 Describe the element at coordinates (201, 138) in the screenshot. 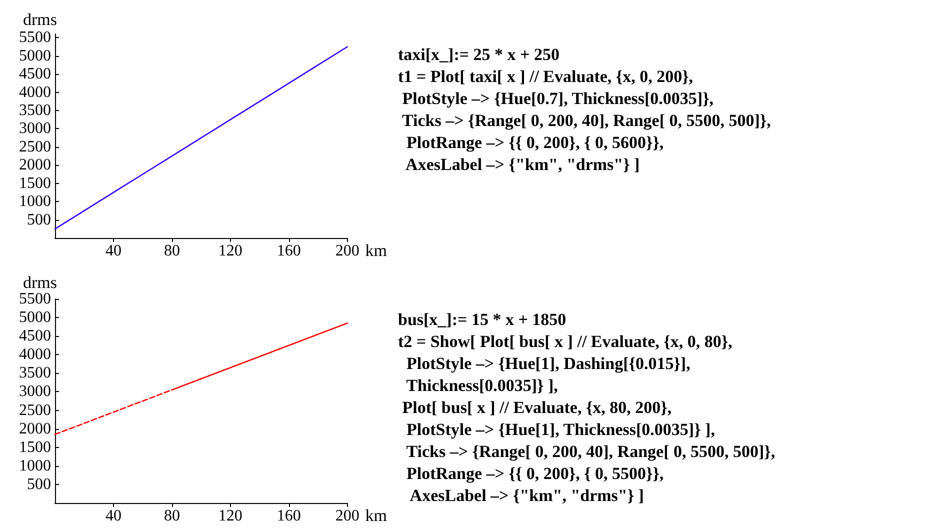

I see `line-series` at that location.